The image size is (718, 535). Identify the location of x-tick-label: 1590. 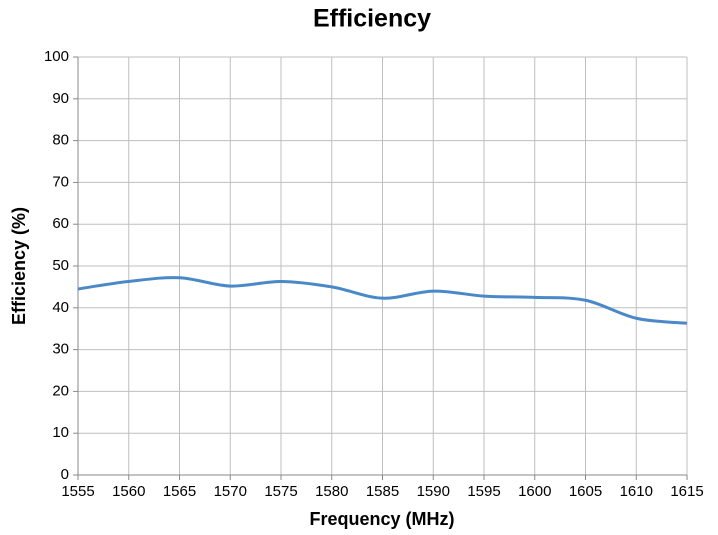
(433, 491).